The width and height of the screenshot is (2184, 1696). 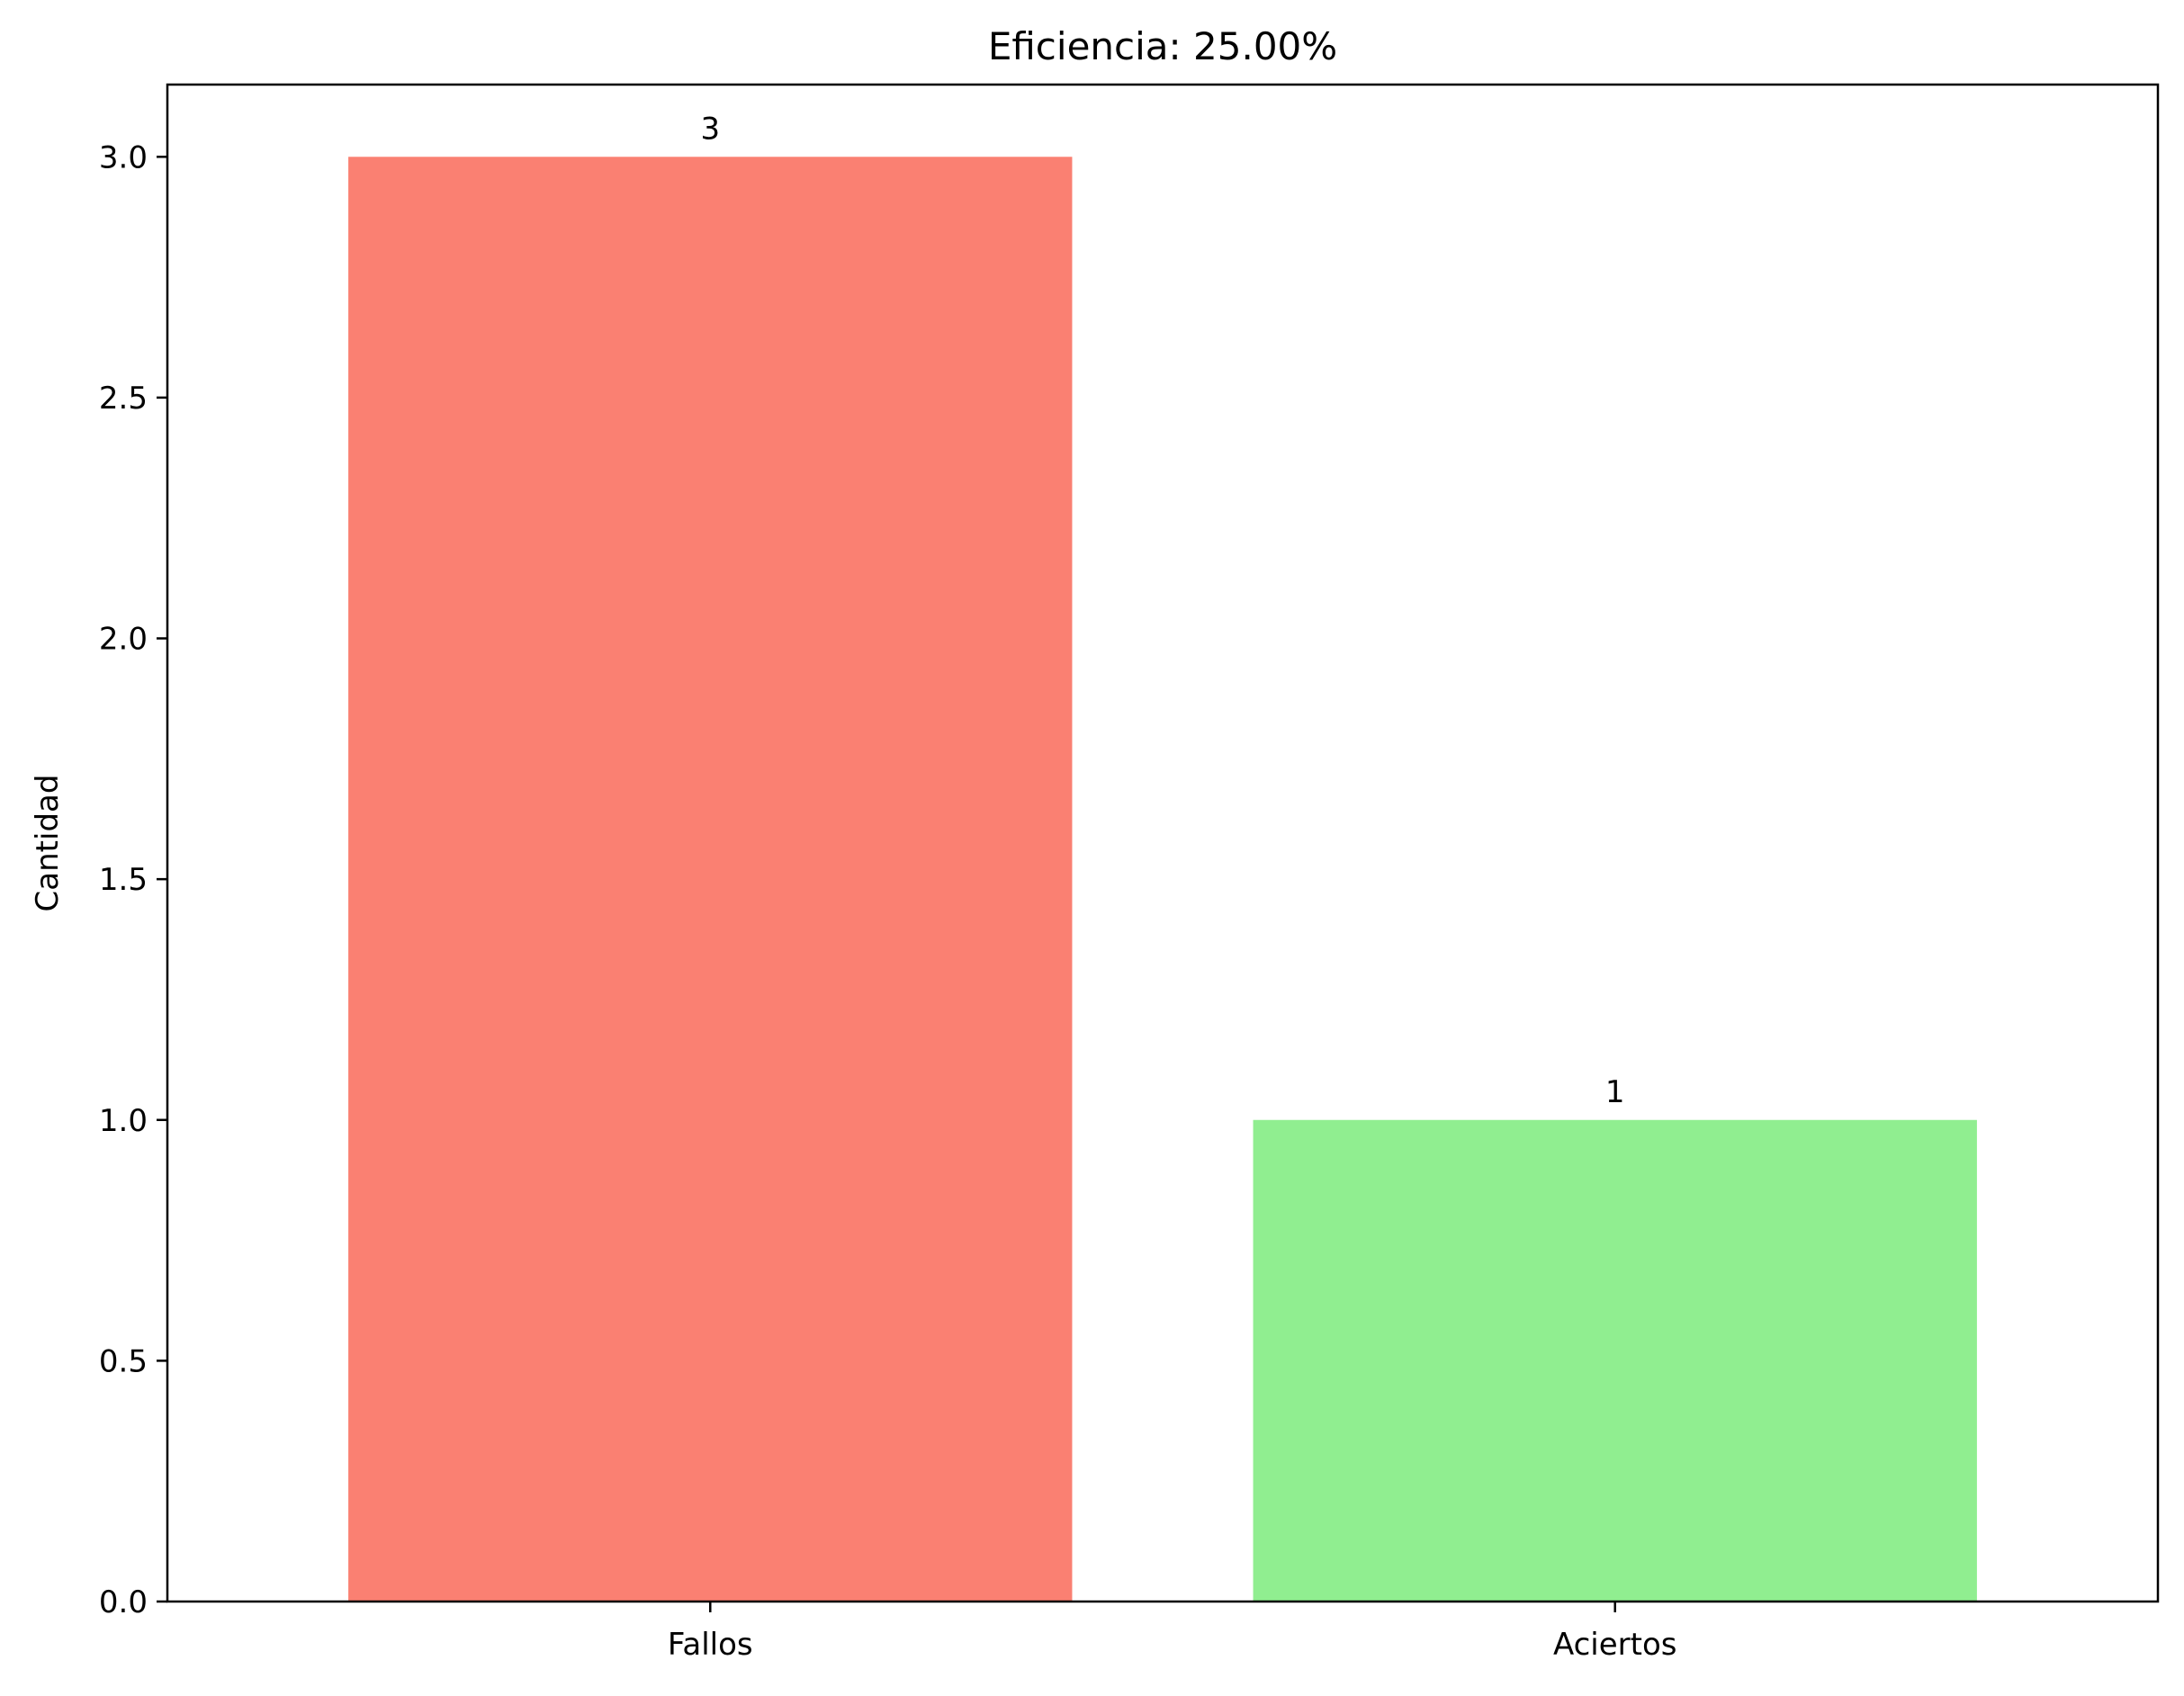 What do you see at coordinates (124, 1121) in the screenshot?
I see `y-tick-label: 1.0` at bounding box center [124, 1121].